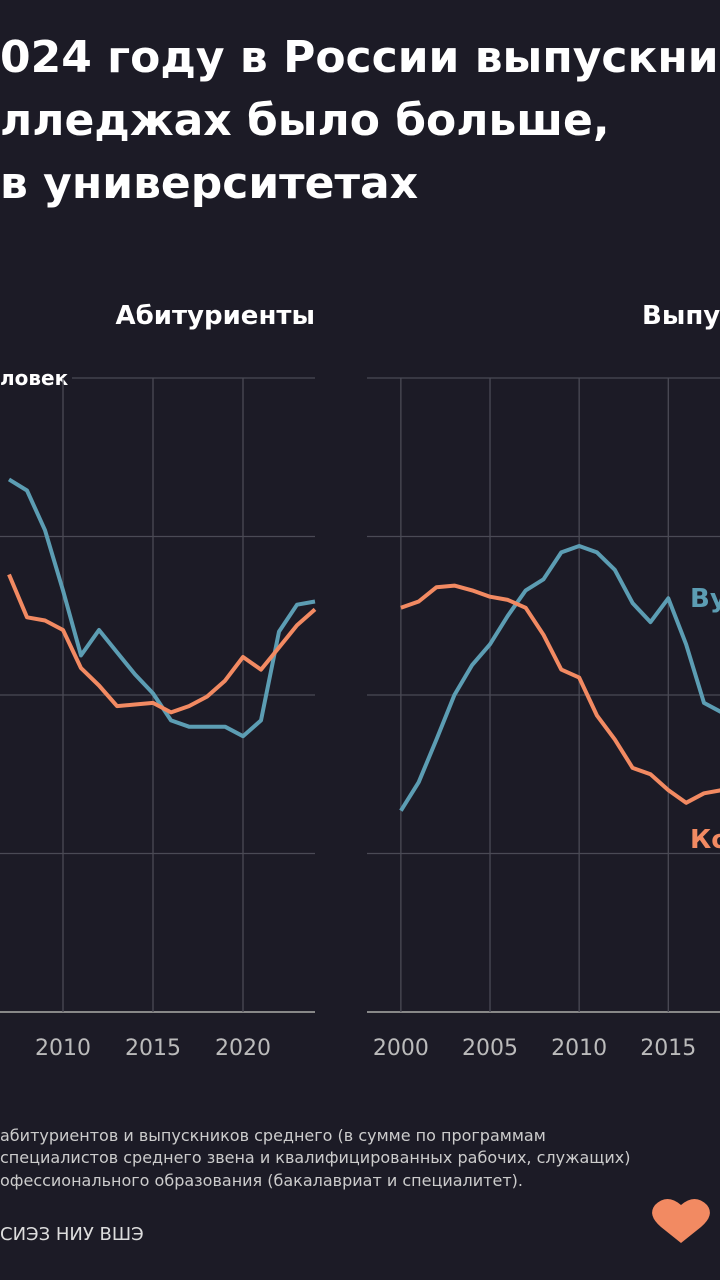 The image size is (720, 1280). What do you see at coordinates (243, 1048) in the screenshot?
I see `x-tick-label: 2020` at bounding box center [243, 1048].